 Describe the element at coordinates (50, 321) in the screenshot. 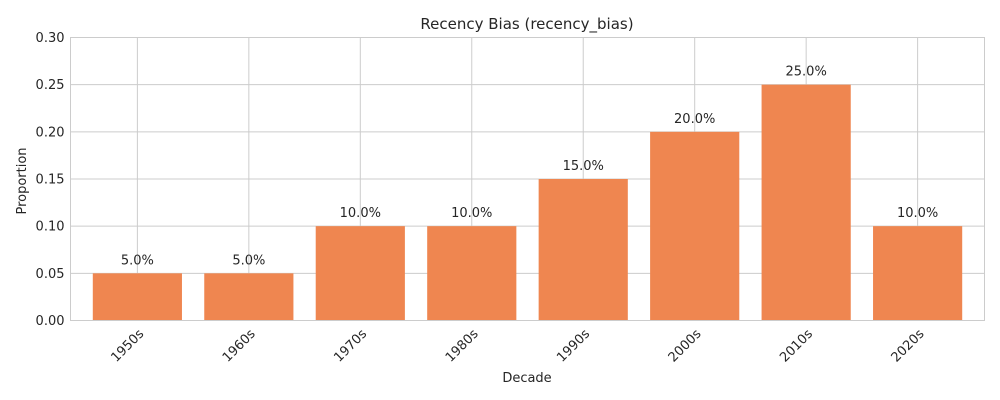

I see `y-tick-label: 0.00` at that location.